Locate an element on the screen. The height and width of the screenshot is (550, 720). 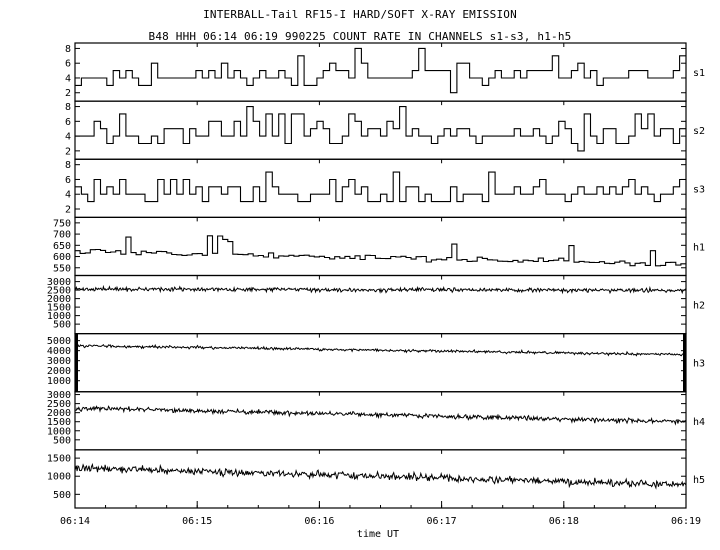
ytick-label-s3: 2 is located at coordinates (68, 209).